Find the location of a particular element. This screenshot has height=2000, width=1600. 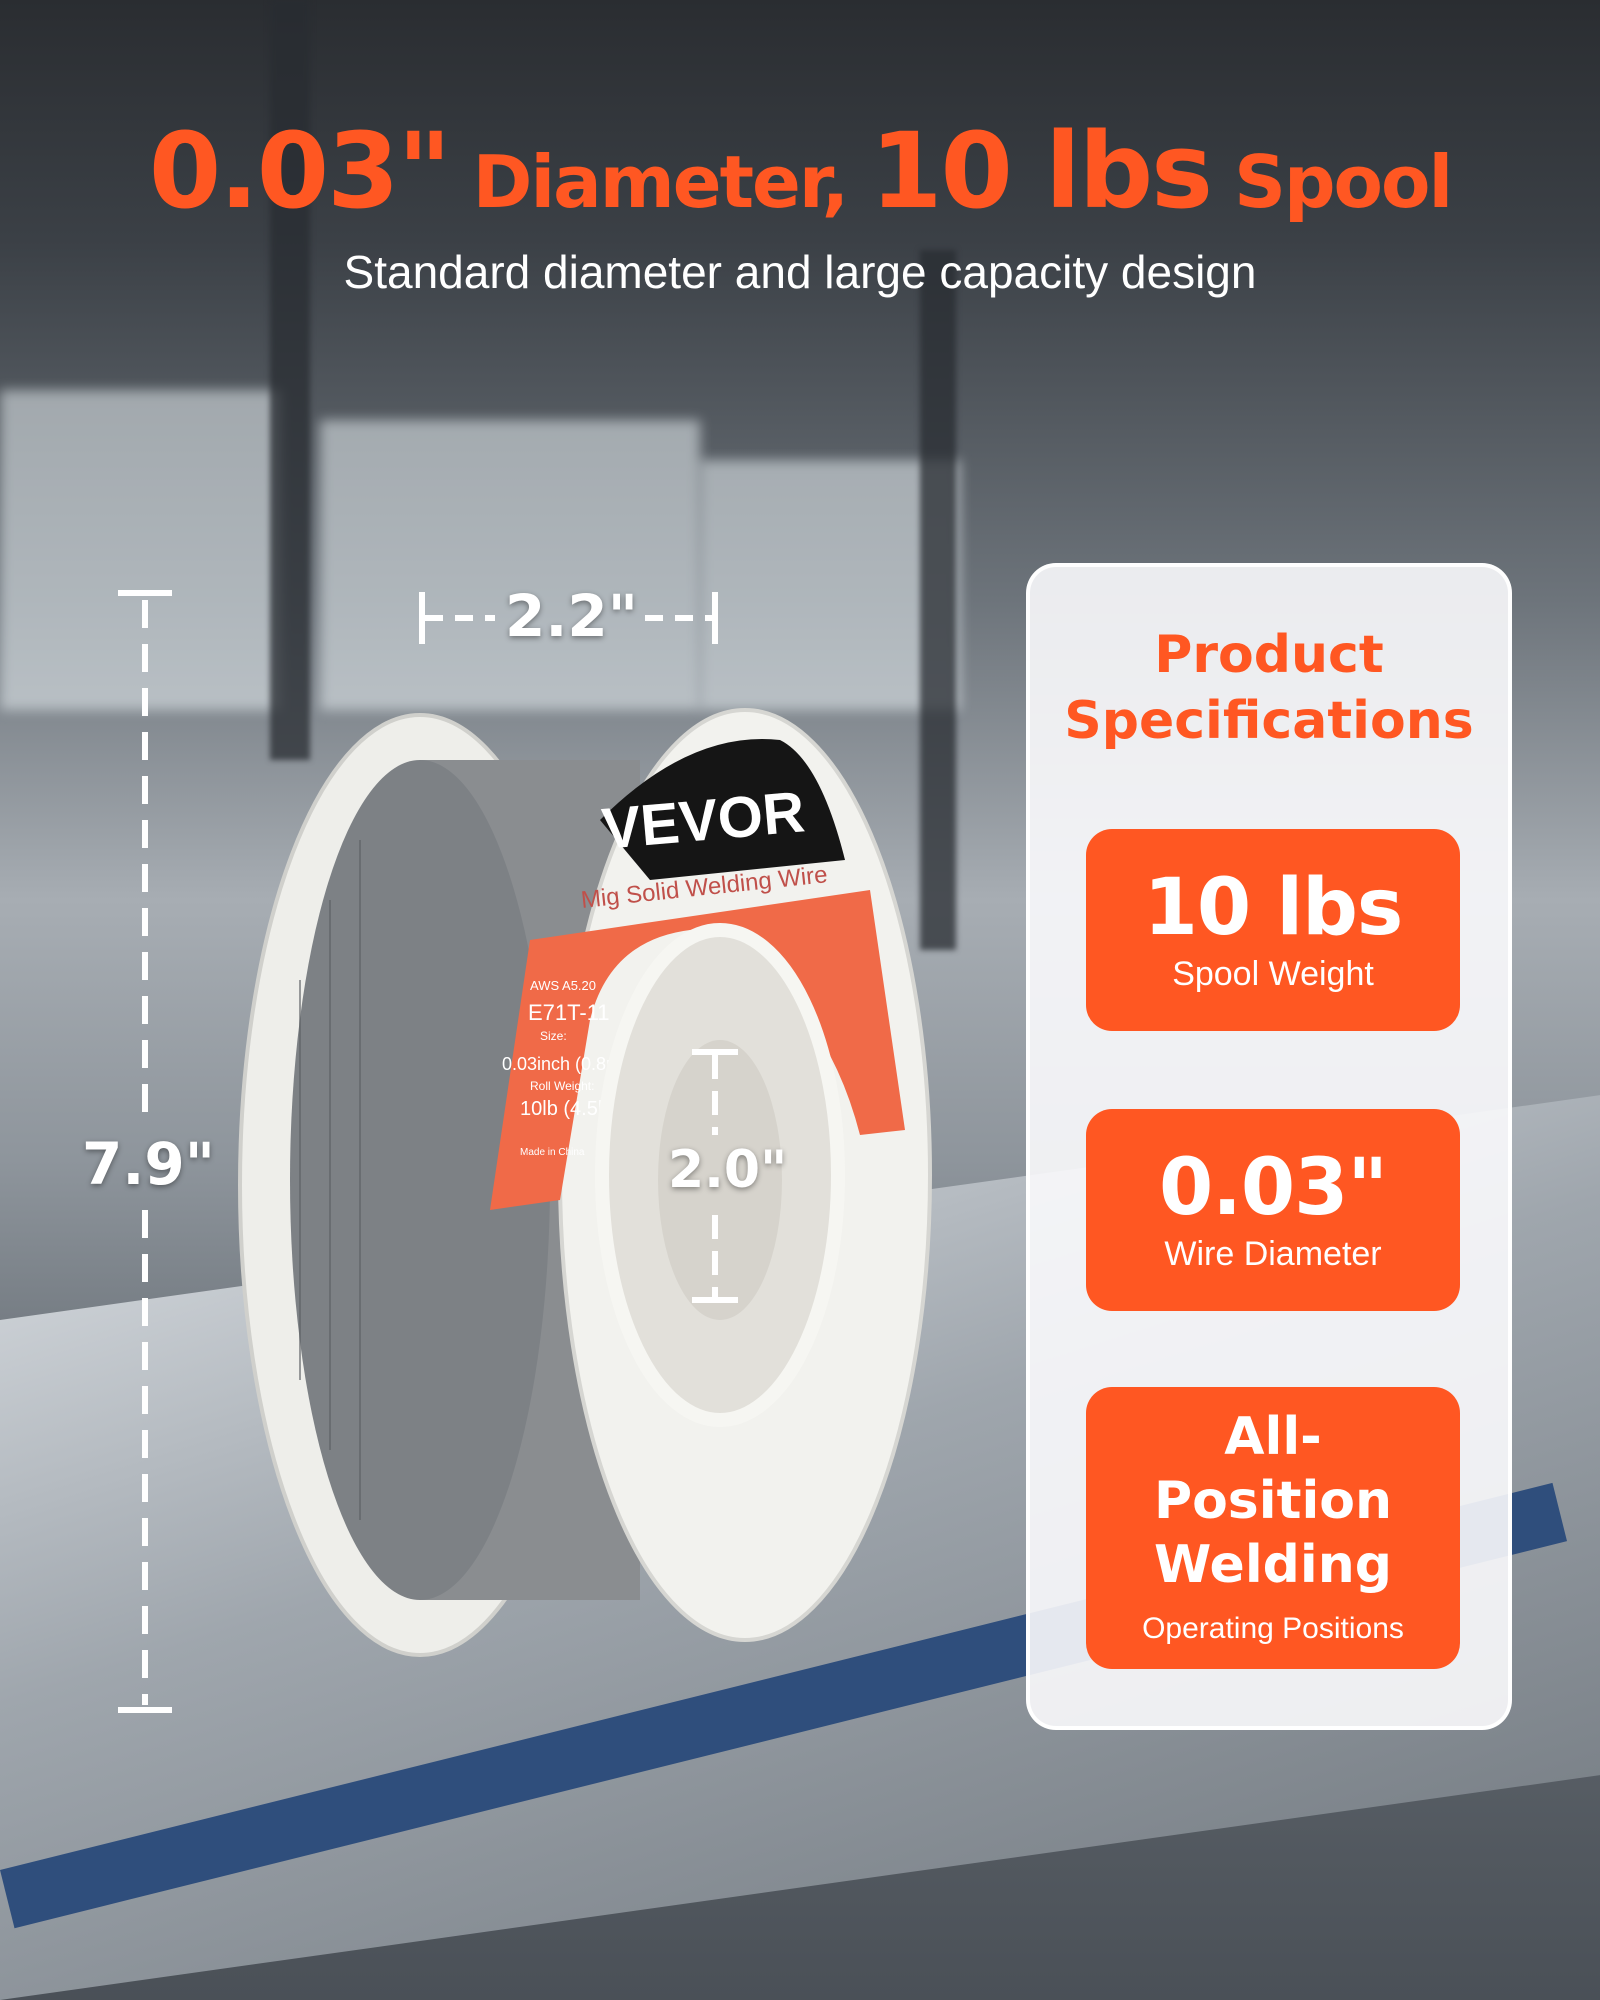

spool-size-label: Size: is located at coordinates (553, 1036).